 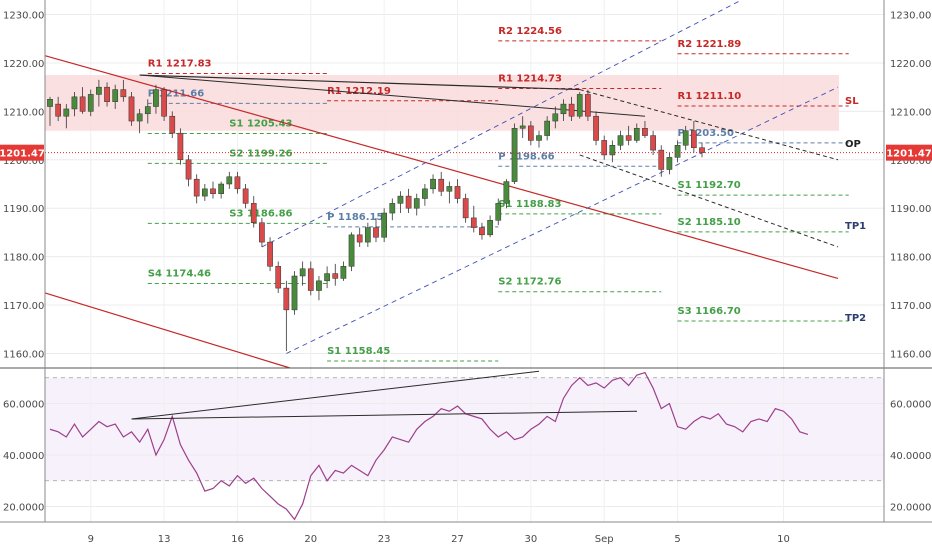 I want to click on tag-tp1: TP1, so click(x=855, y=226).